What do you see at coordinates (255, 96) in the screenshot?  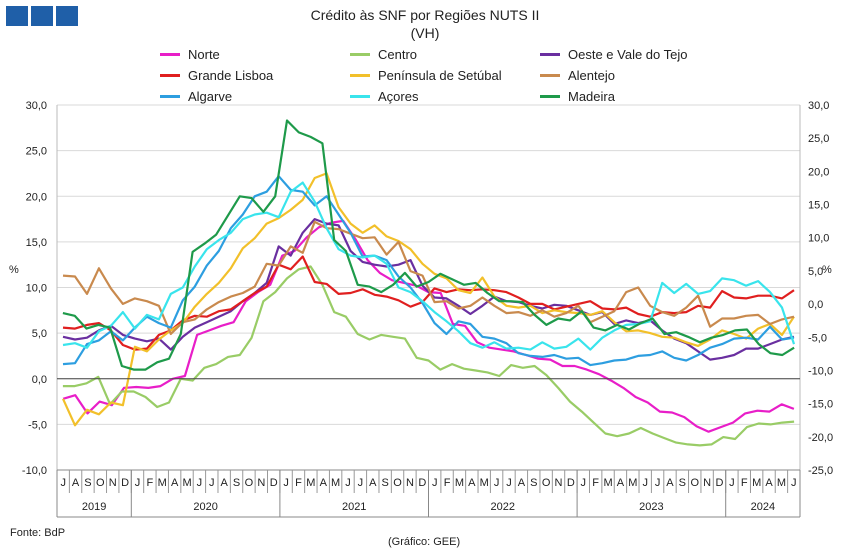 I see `legend-item: Algarve` at bounding box center [255, 96].